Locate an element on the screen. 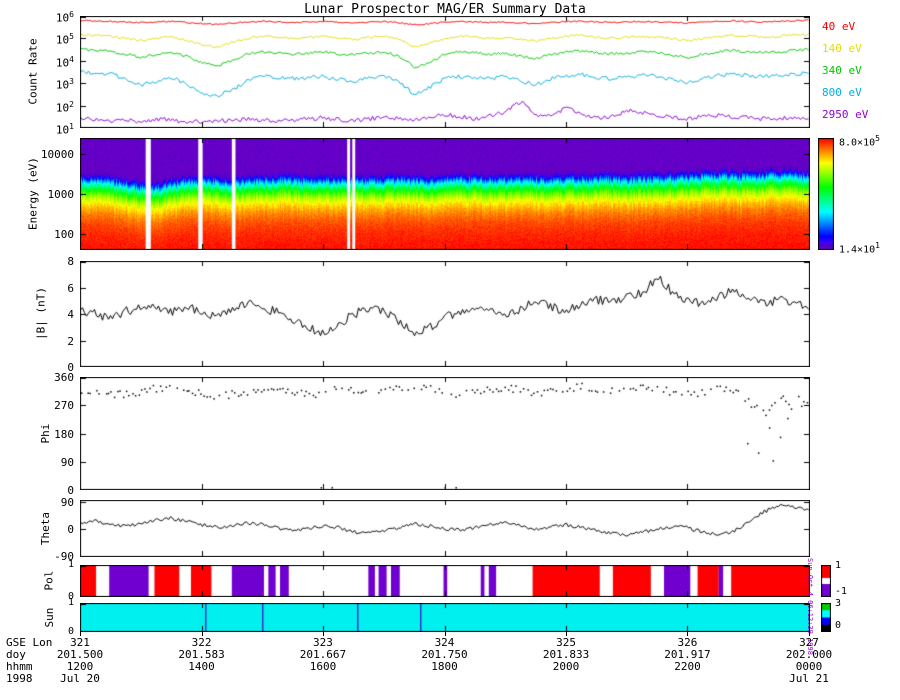  x-tick-gse-lon: 323 is located at coordinates (323, 642).